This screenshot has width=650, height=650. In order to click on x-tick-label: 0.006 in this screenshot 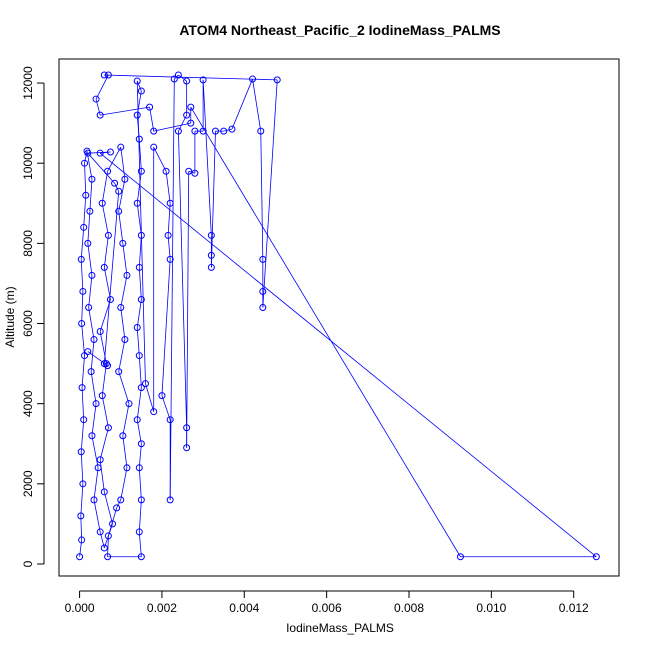, I will do `click(327, 608)`.